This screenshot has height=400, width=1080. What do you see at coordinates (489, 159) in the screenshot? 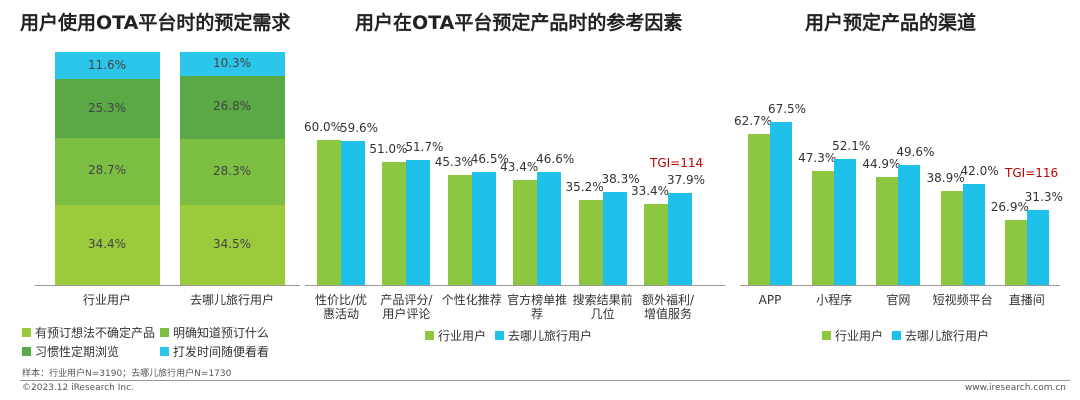
I see `value-label: 46.5%` at bounding box center [489, 159].